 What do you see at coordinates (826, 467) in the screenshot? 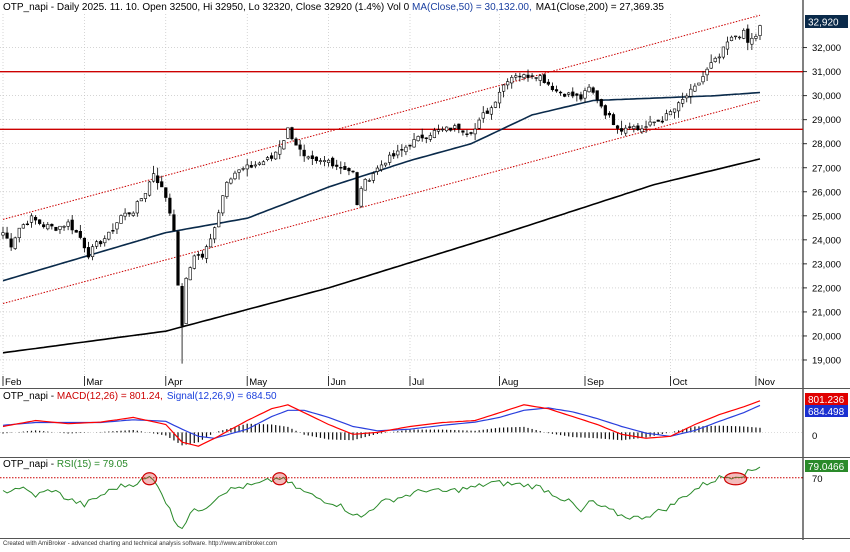
I see `rsi-value-label: 79.0466` at bounding box center [826, 467].